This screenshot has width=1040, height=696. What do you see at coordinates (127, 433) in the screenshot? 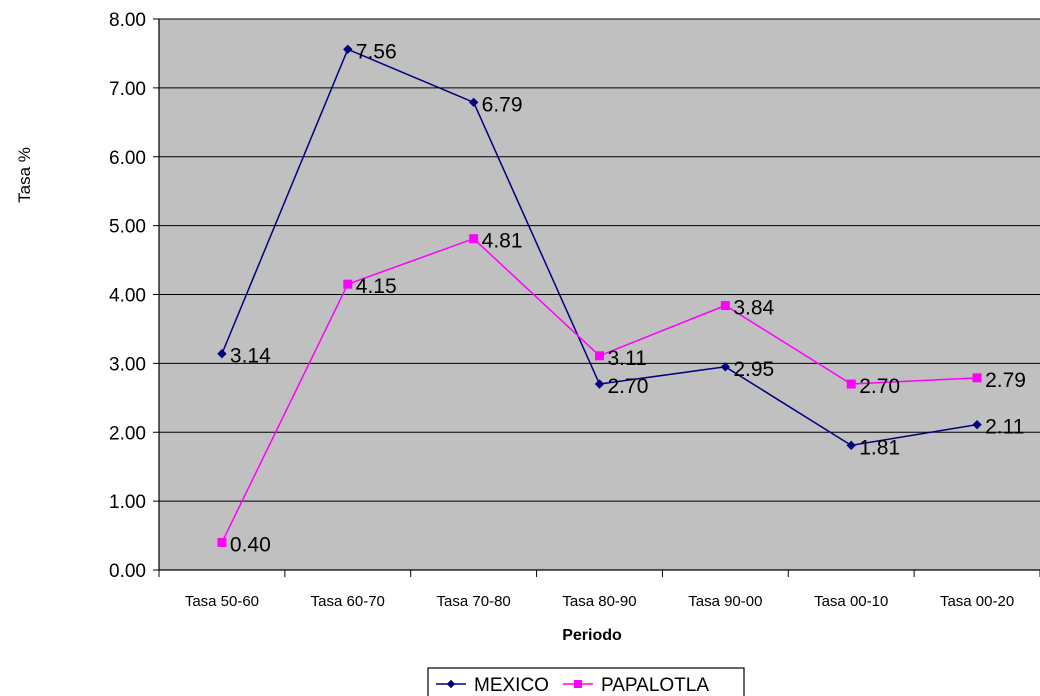
I see `y-tick-label: 2.00` at bounding box center [127, 433].